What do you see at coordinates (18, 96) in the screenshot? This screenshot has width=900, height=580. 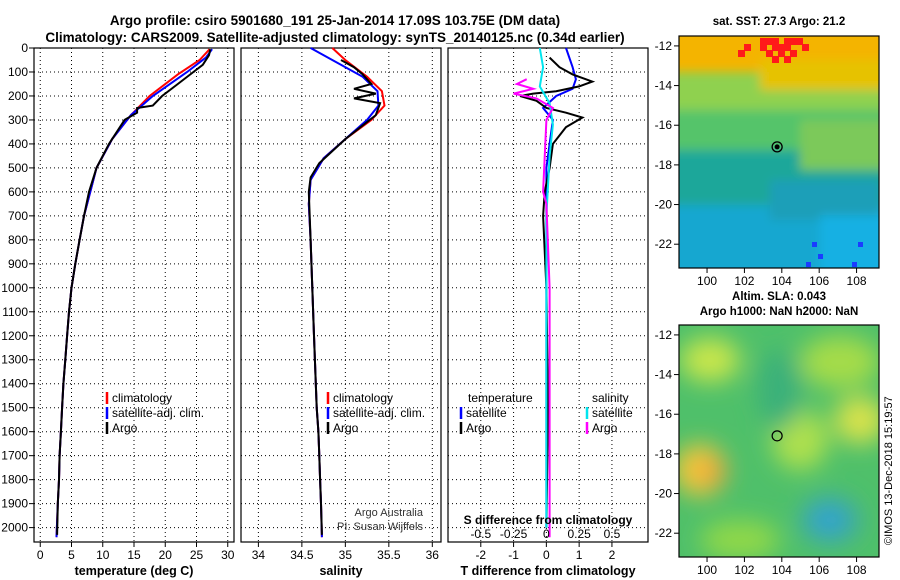 I see `depth-tick-label: 200` at bounding box center [18, 96].